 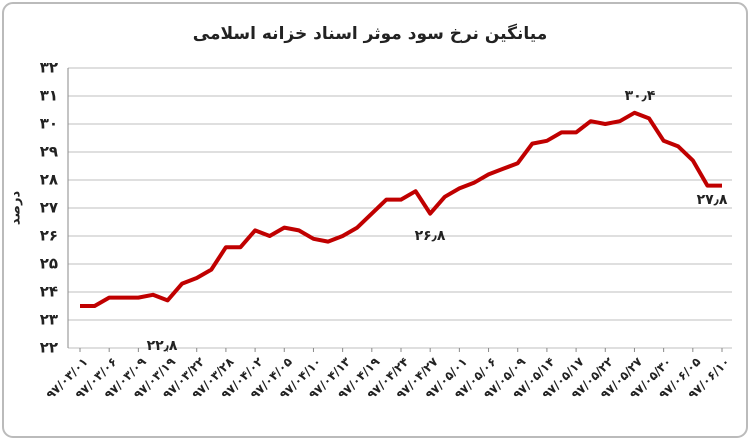 I want to click on y-tick-label: ۲۹, so click(x=49, y=152).